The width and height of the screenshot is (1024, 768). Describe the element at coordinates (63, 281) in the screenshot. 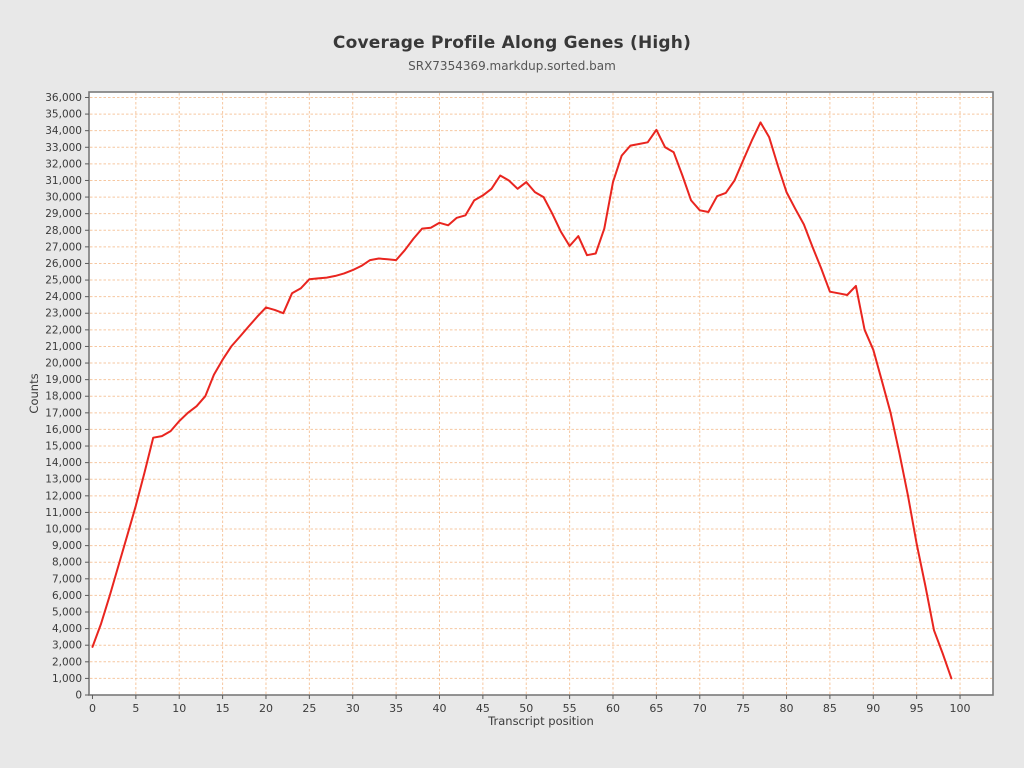

I see `svg-text: 25,000` at that location.